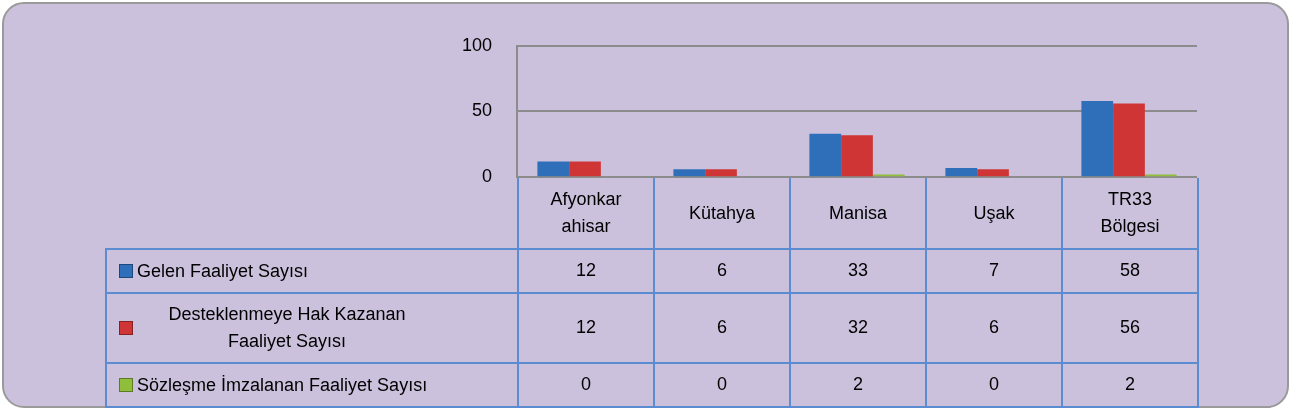  Describe the element at coordinates (994, 212) in the screenshot. I see `x-tick-label: Uşak` at that location.